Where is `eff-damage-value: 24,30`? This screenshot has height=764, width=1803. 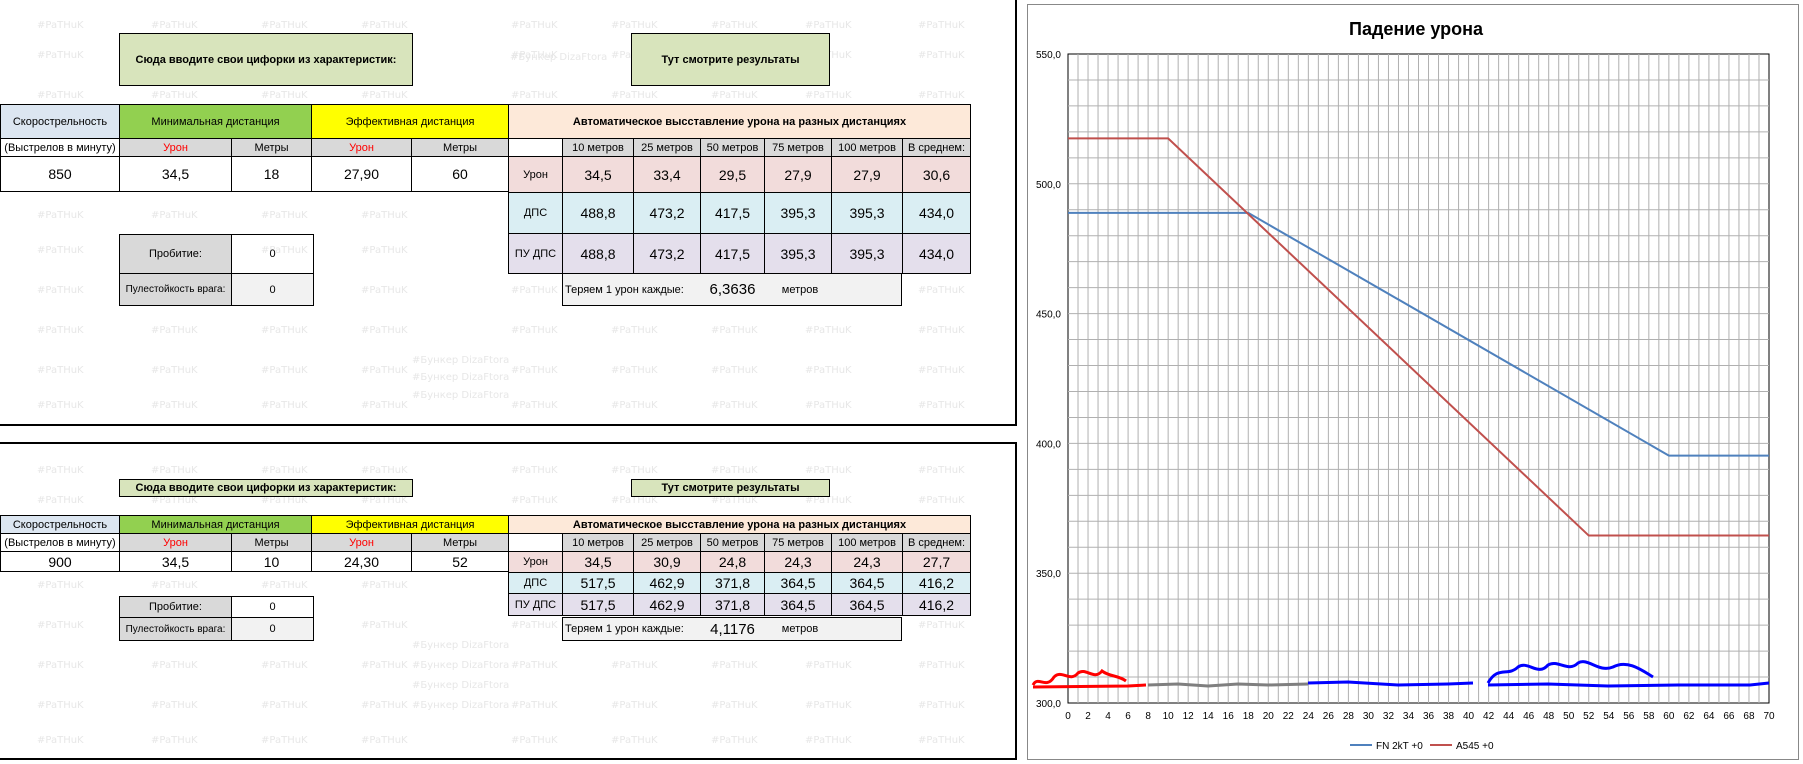
eff-damage-value: 24,30 is located at coordinates (361, 561).